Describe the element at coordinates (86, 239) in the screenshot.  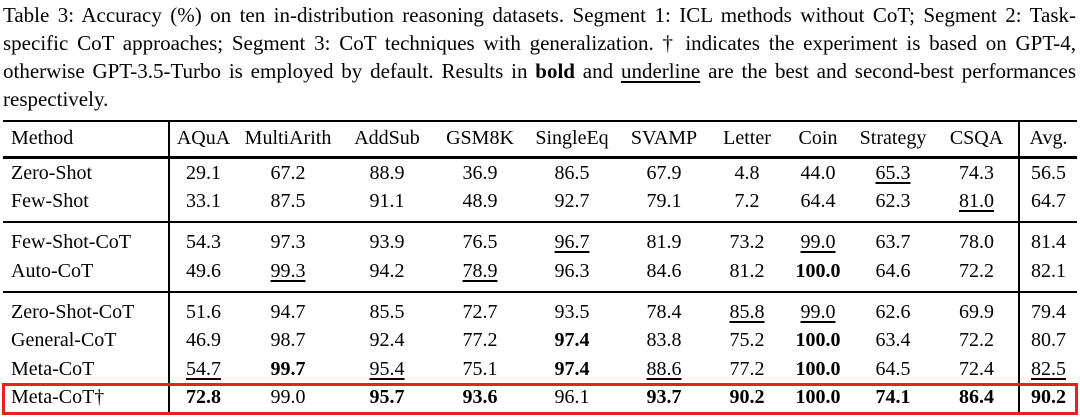
I see `method-cell: Few-Shot-CoT` at that location.